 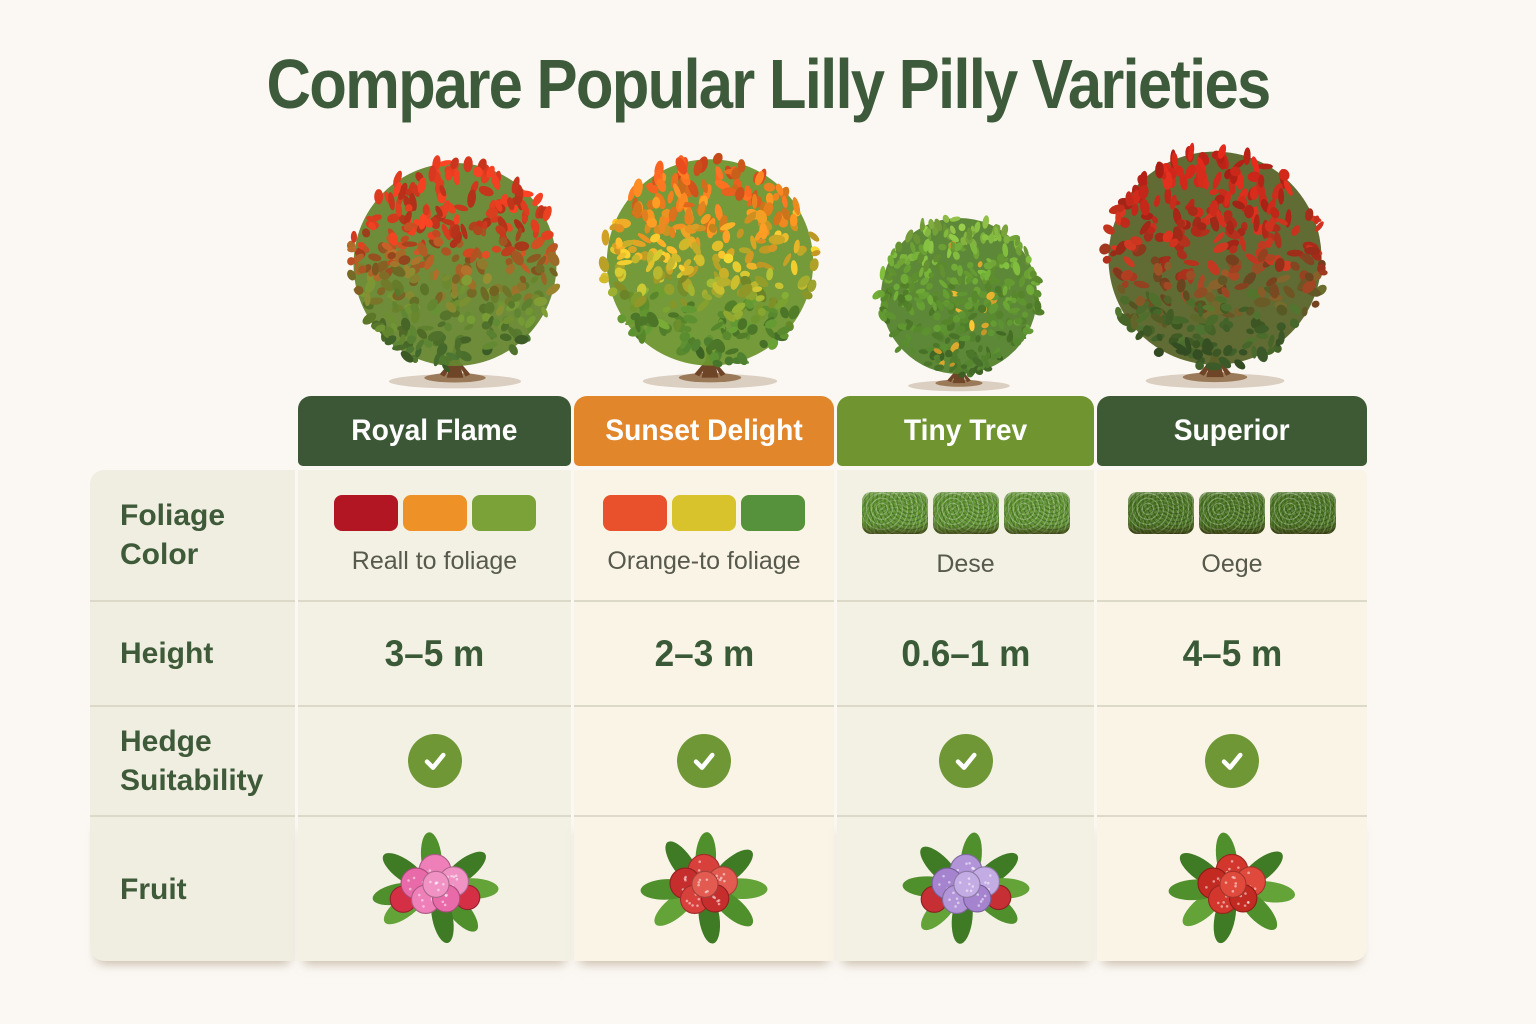 What do you see at coordinates (704, 535) in the screenshot?
I see `foliage-cell-sunset-delight: Orange-to foliage` at bounding box center [704, 535].